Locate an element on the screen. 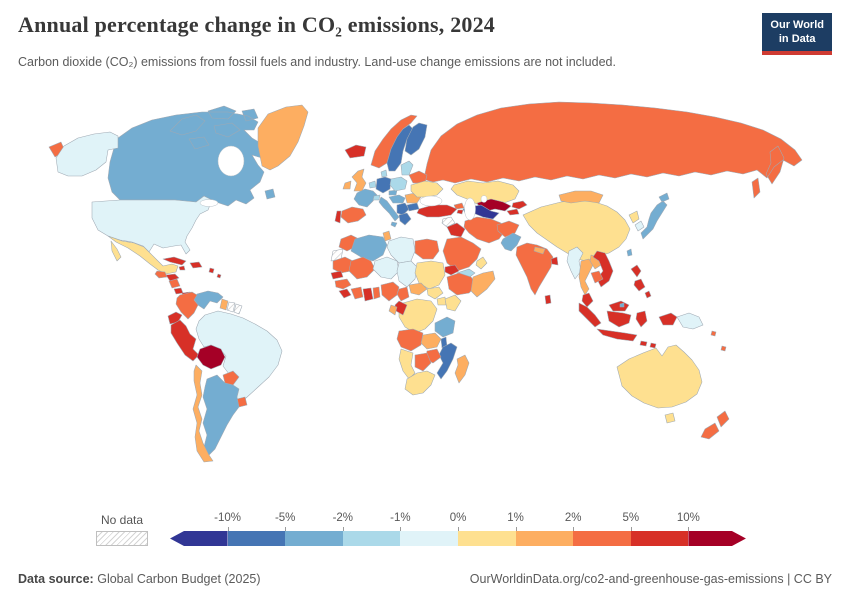  country-nicaragua is located at coordinates (174, 283).